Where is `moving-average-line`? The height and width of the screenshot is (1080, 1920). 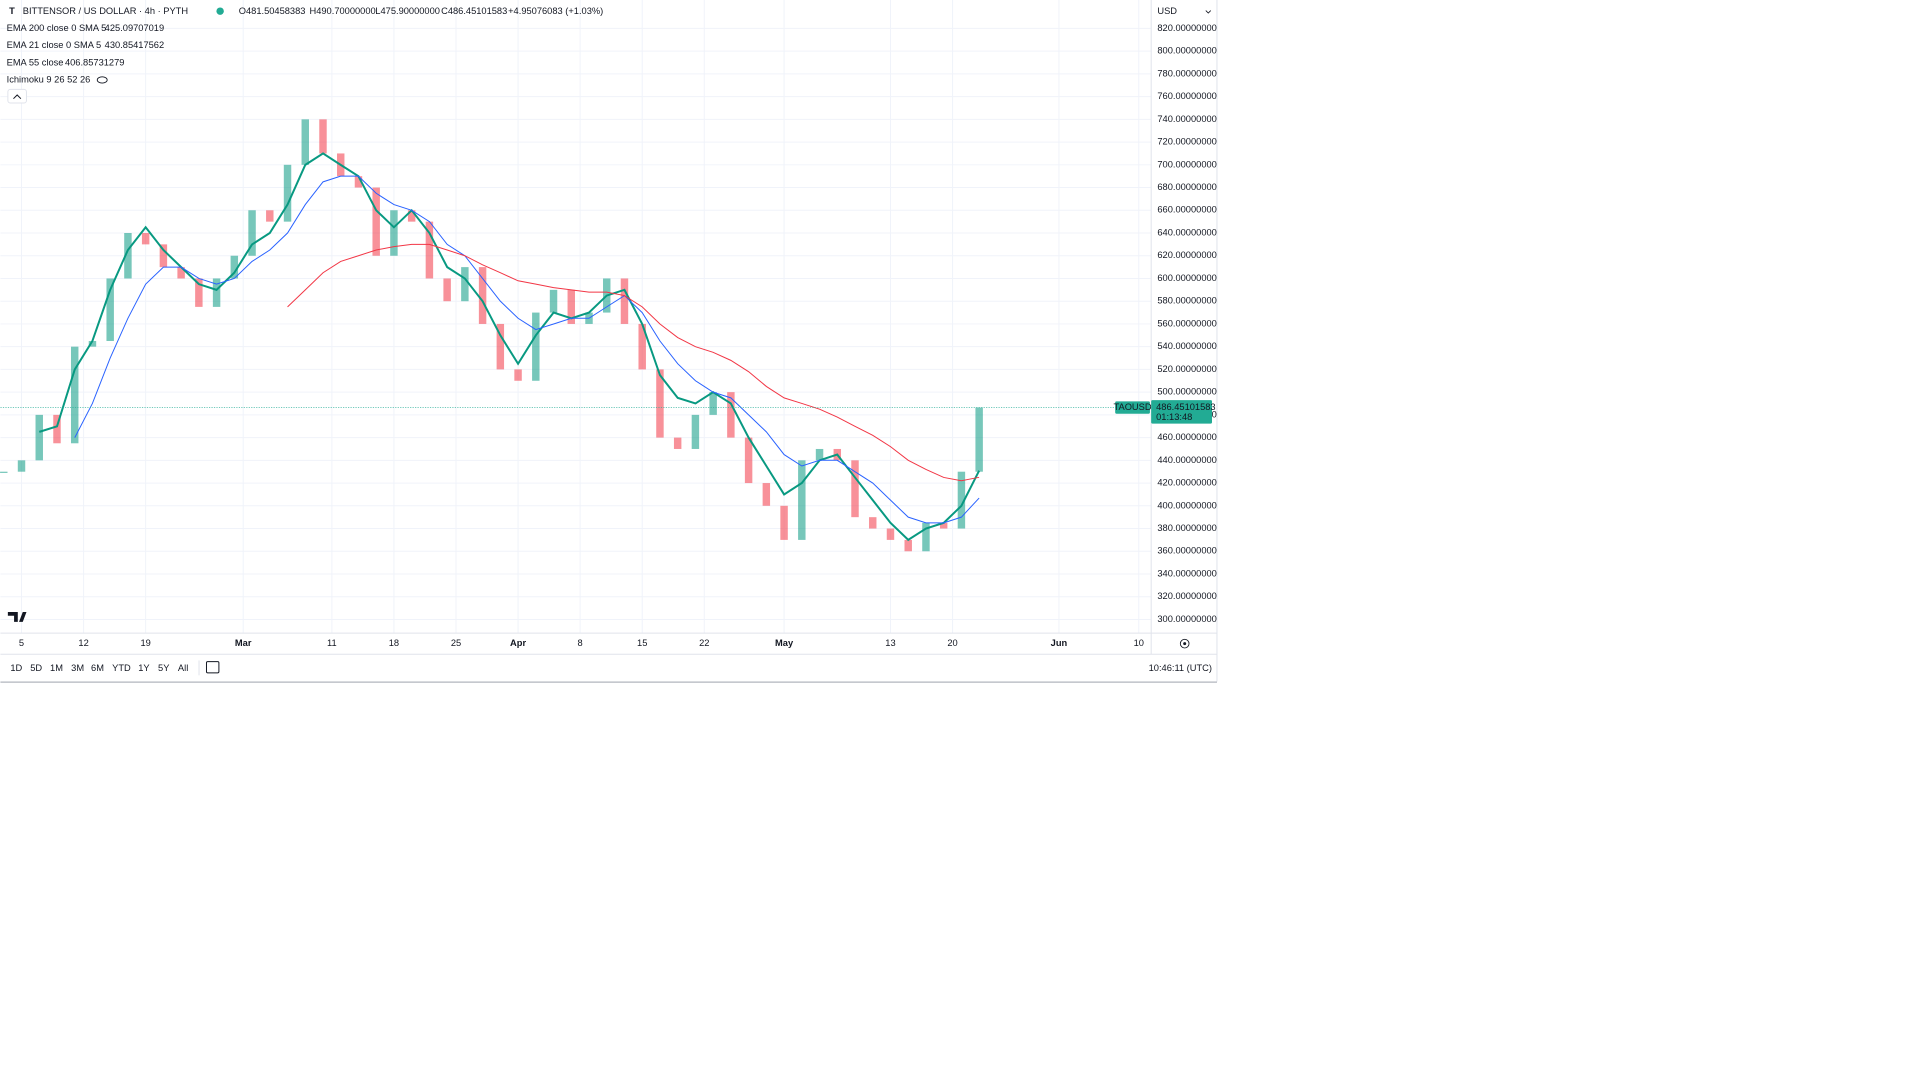 moving-average-line is located at coordinates (633, 362).